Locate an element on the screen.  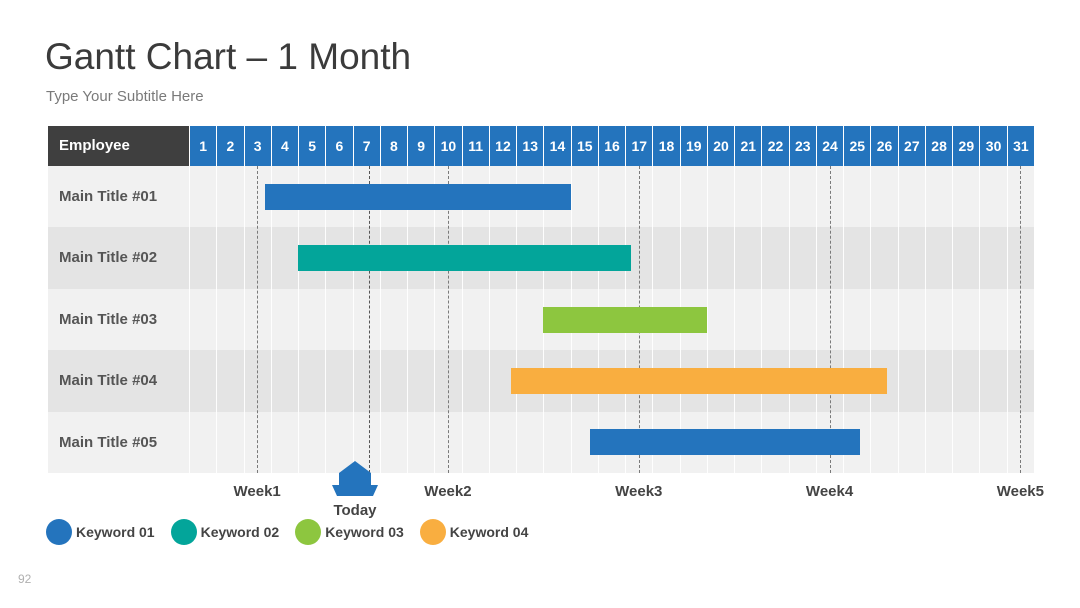
week-label: Week5 is located at coordinates (1020, 491).